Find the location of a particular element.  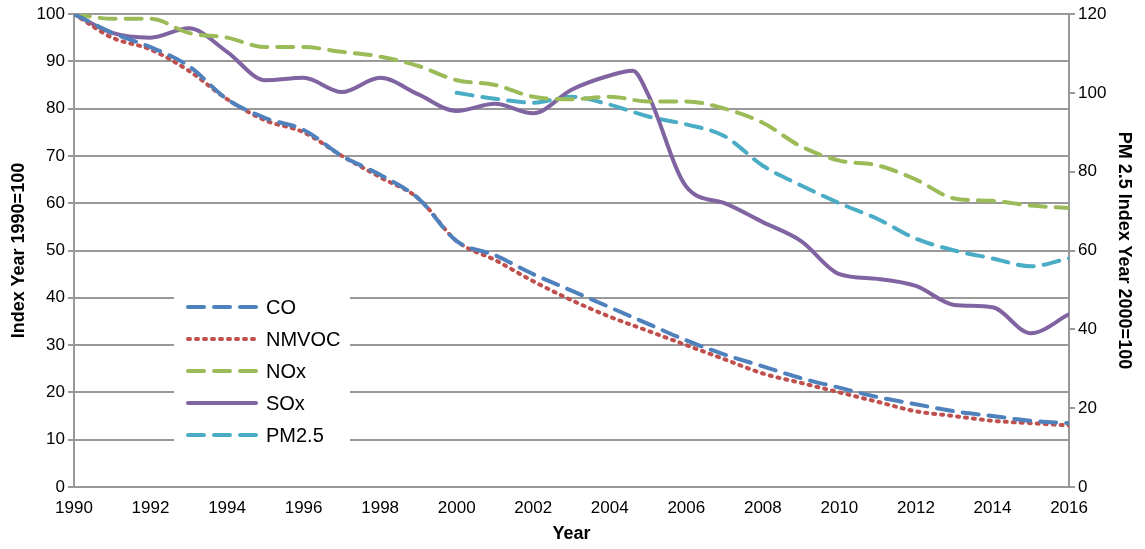

legend-label: PM2.5 is located at coordinates (294, 435).